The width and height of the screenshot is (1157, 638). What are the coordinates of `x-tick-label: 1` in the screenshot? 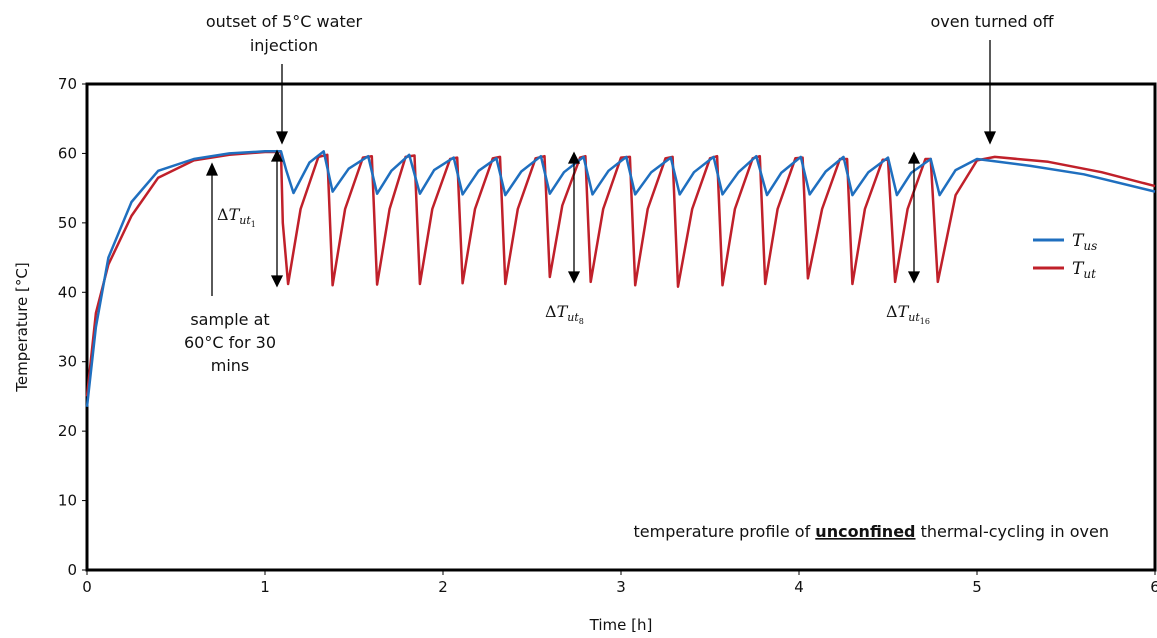 It's located at (265, 587).